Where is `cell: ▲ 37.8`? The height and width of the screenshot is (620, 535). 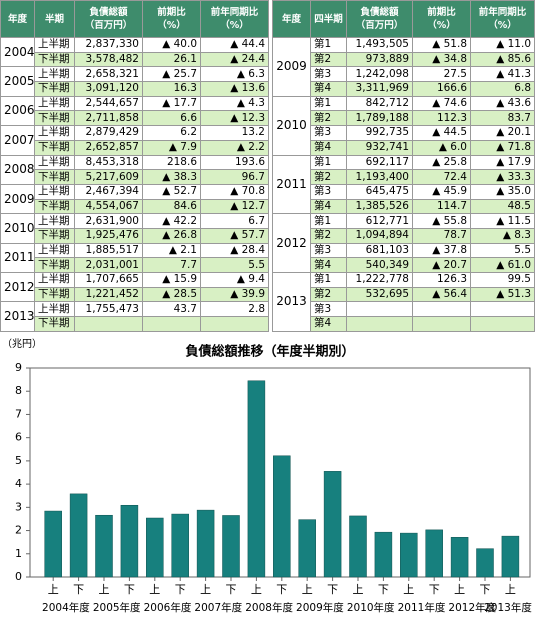 cell: ▲ 37.8 is located at coordinates (441, 250).